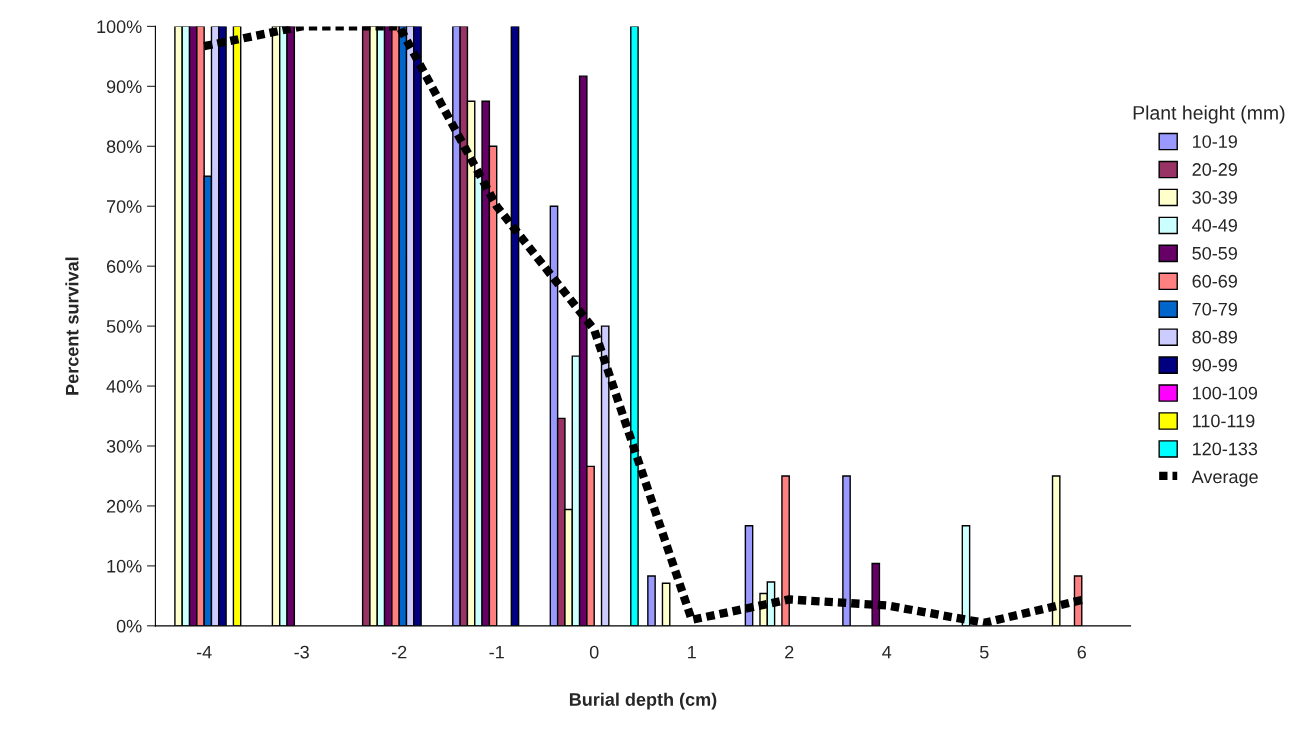  I want to click on x-tick-label: -1, so click(496, 652).